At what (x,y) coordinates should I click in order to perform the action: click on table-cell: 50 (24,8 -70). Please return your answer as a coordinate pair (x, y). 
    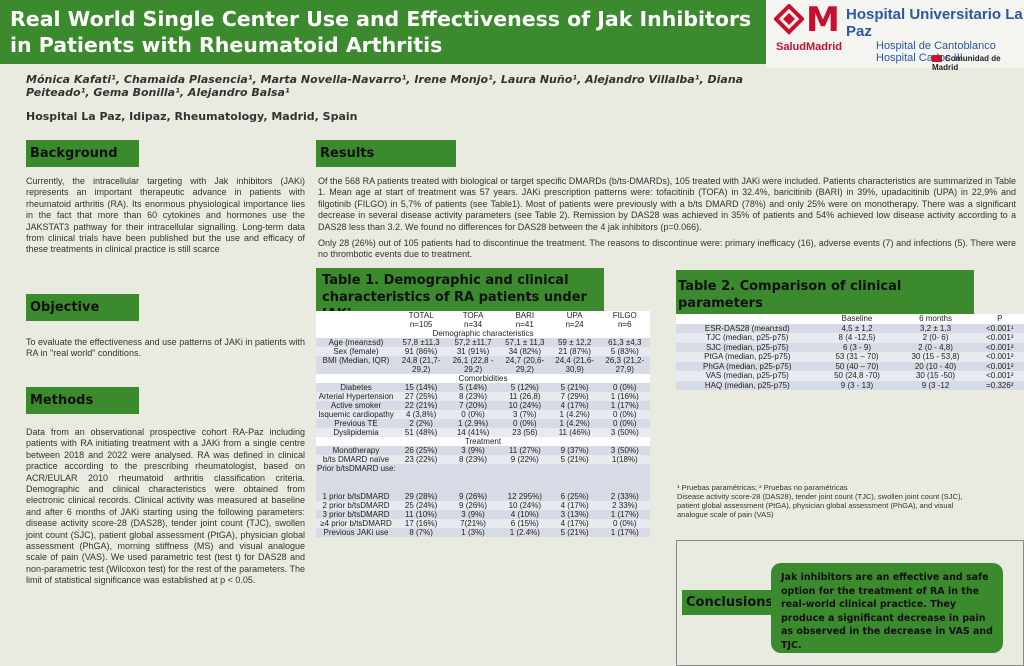
    Looking at the image, I should click on (857, 376).